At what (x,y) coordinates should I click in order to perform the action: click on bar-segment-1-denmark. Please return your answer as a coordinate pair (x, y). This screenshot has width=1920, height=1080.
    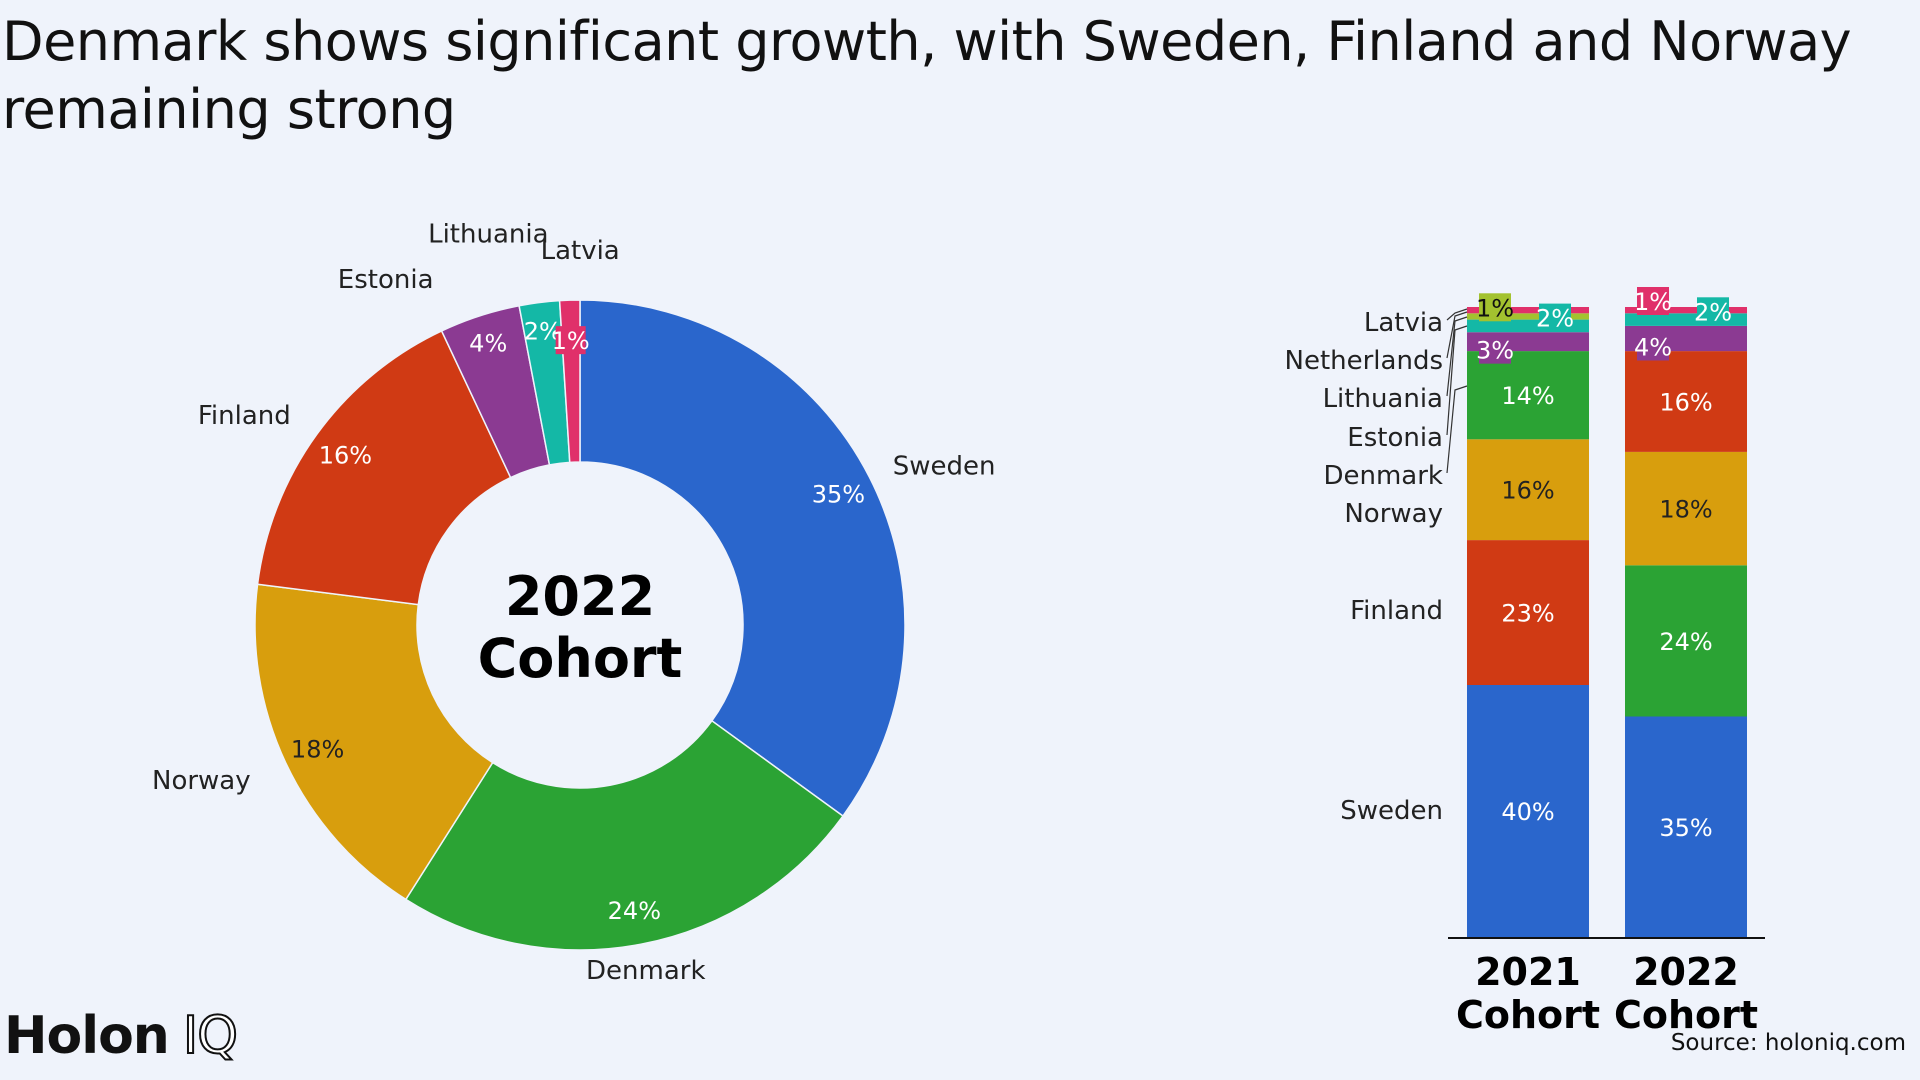
    Looking at the image, I should click on (1528, 395).